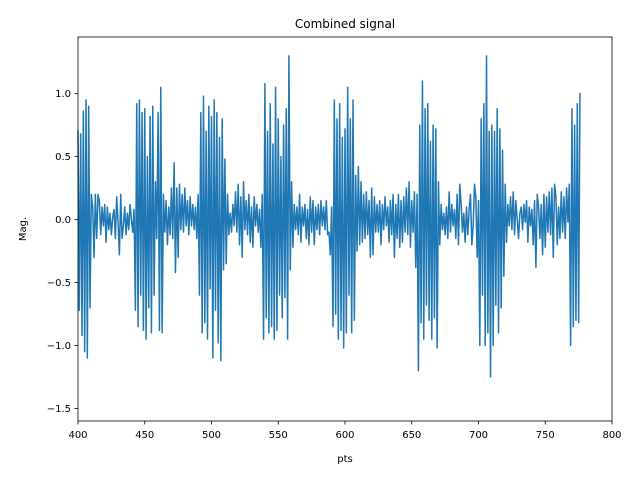  I want to click on y-tick-label: −1.0, so click(59, 346).